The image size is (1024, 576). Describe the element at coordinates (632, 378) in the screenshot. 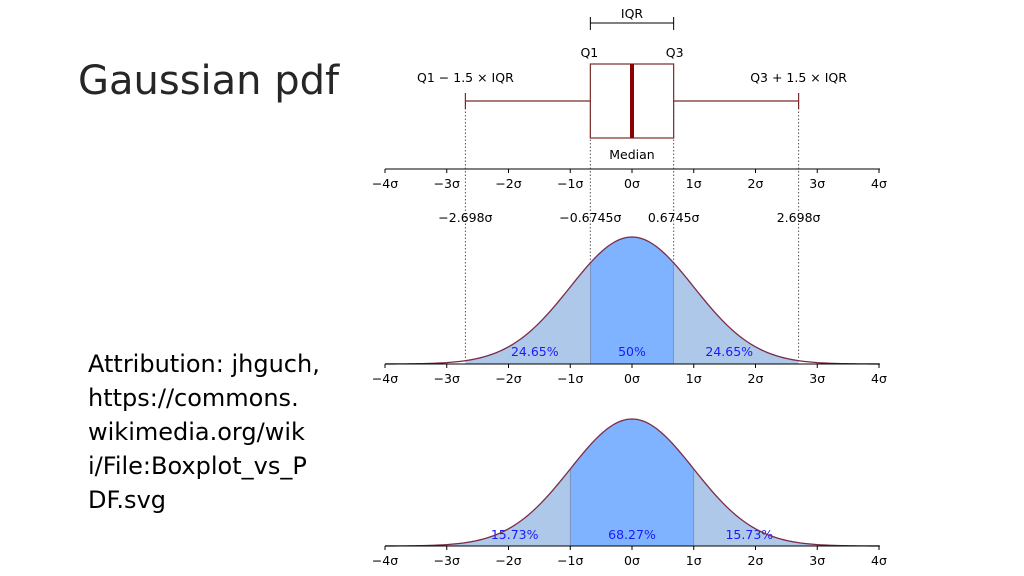

I see `pdf-iqr-axis-tick-label: 0σ` at that location.